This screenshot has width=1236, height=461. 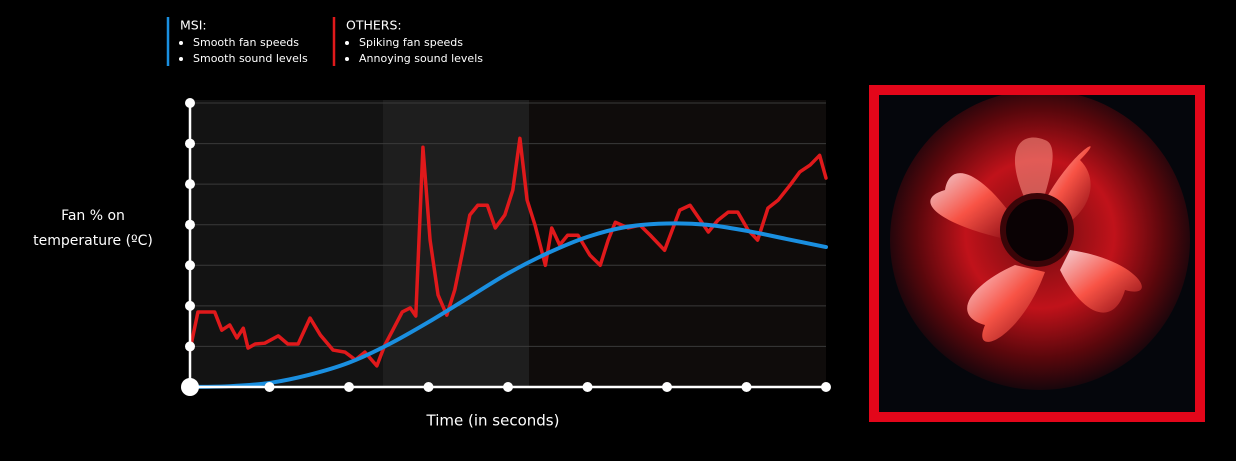 What do you see at coordinates (374, 25) in the screenshot?
I see `legend-title: OTHERS:` at bounding box center [374, 25].